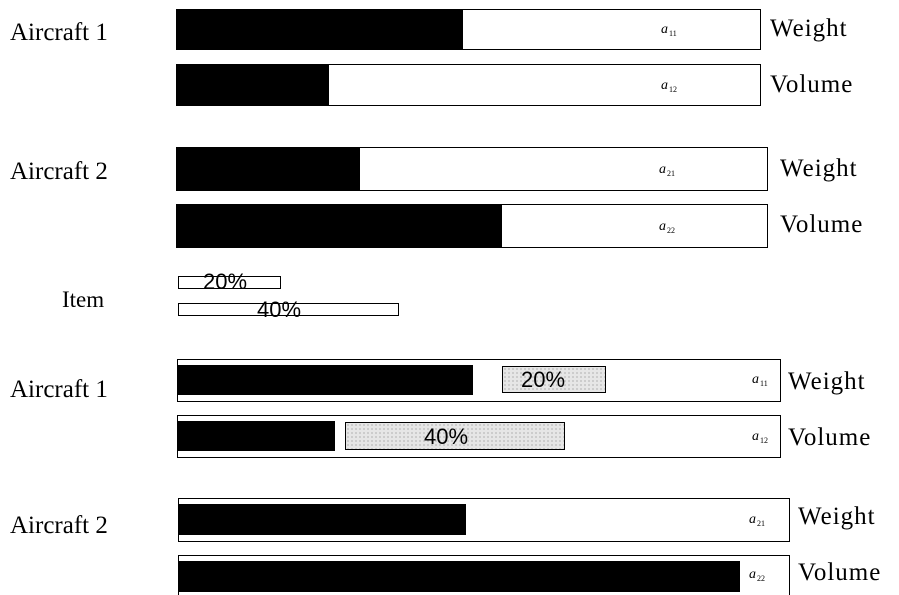 The image size is (899, 595). Describe the element at coordinates (279, 309) in the screenshot. I see `item-volume-percent: 40%` at that location.